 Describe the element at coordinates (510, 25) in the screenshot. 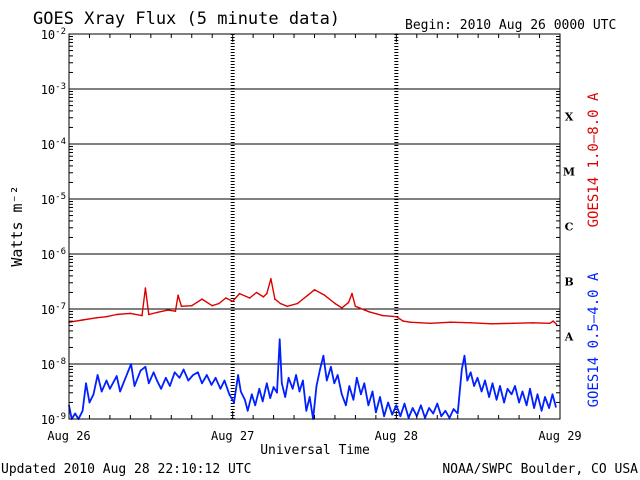

I see `begin-time: Begin: 2010 Aug 26 0000 UTC` at that location.